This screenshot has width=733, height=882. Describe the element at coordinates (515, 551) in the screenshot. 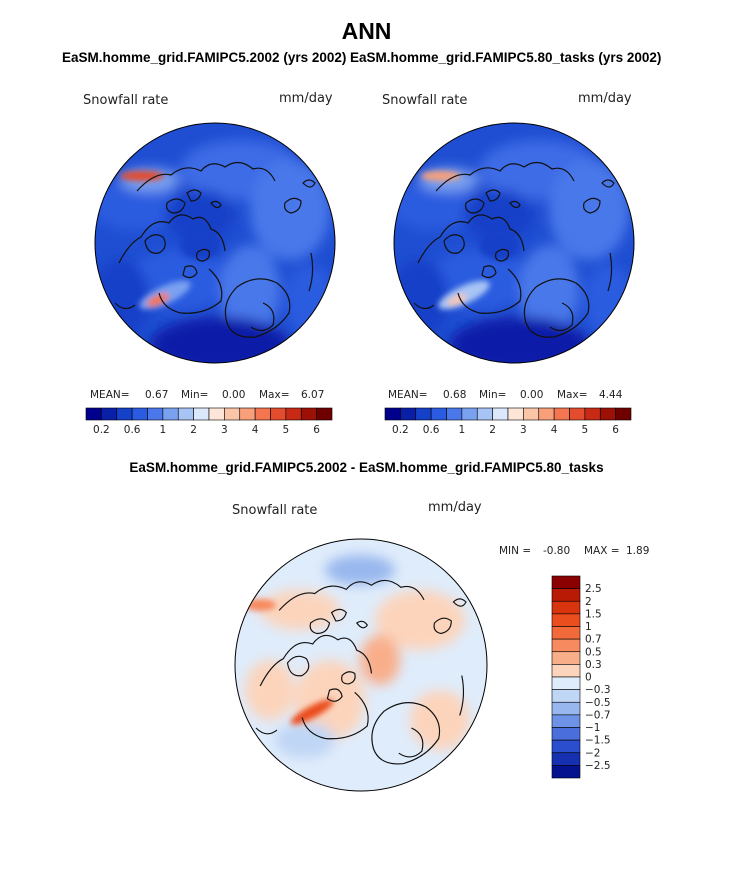

I see `difference-min-label: MIN =` at that location.